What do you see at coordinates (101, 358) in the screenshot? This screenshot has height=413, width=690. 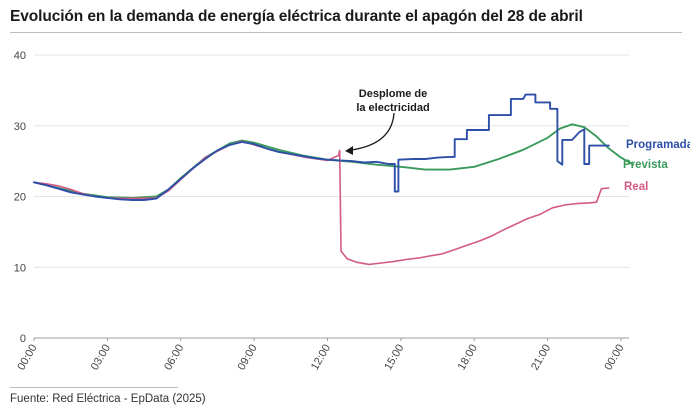 I see `x-tick-label: 03:00` at bounding box center [101, 358].